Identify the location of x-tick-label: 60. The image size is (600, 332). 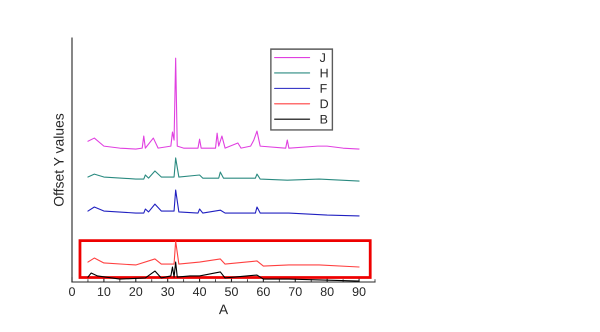
(263, 291).